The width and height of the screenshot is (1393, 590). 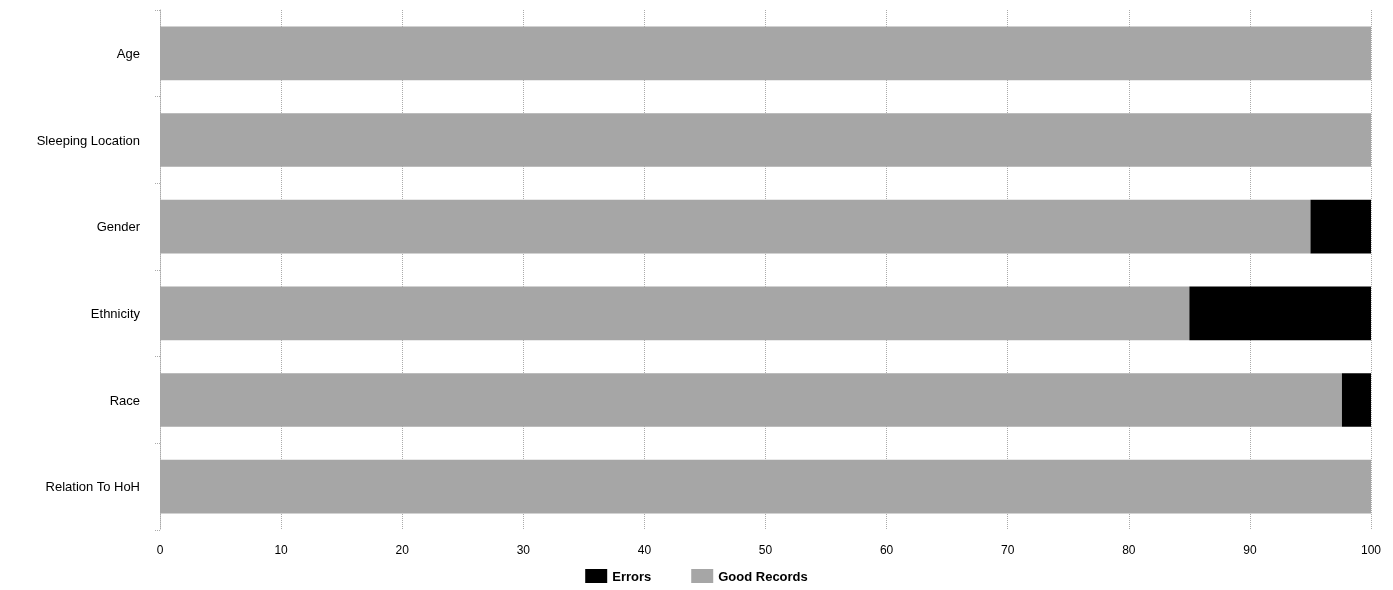 What do you see at coordinates (128, 53) in the screenshot?
I see `y-tick-label: Age` at bounding box center [128, 53].